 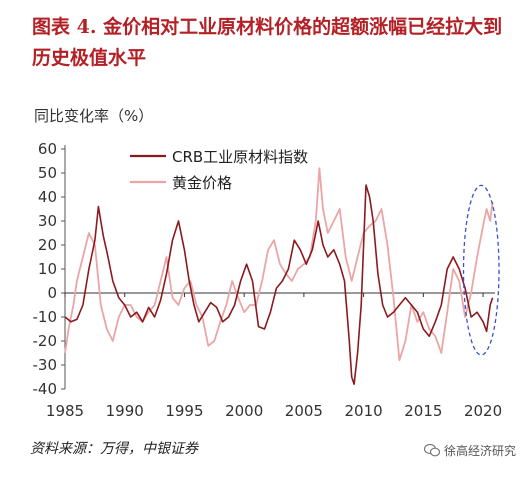 What do you see at coordinates (45, 341) in the screenshot?
I see `y-tick-label: -20` at bounding box center [45, 341].